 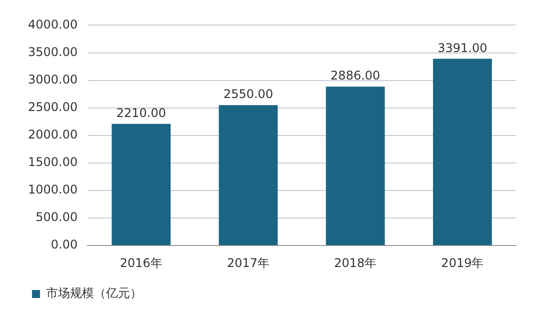 What do you see at coordinates (53, 107) in the screenshot?
I see `y-tick-label: 2500.00` at bounding box center [53, 107].